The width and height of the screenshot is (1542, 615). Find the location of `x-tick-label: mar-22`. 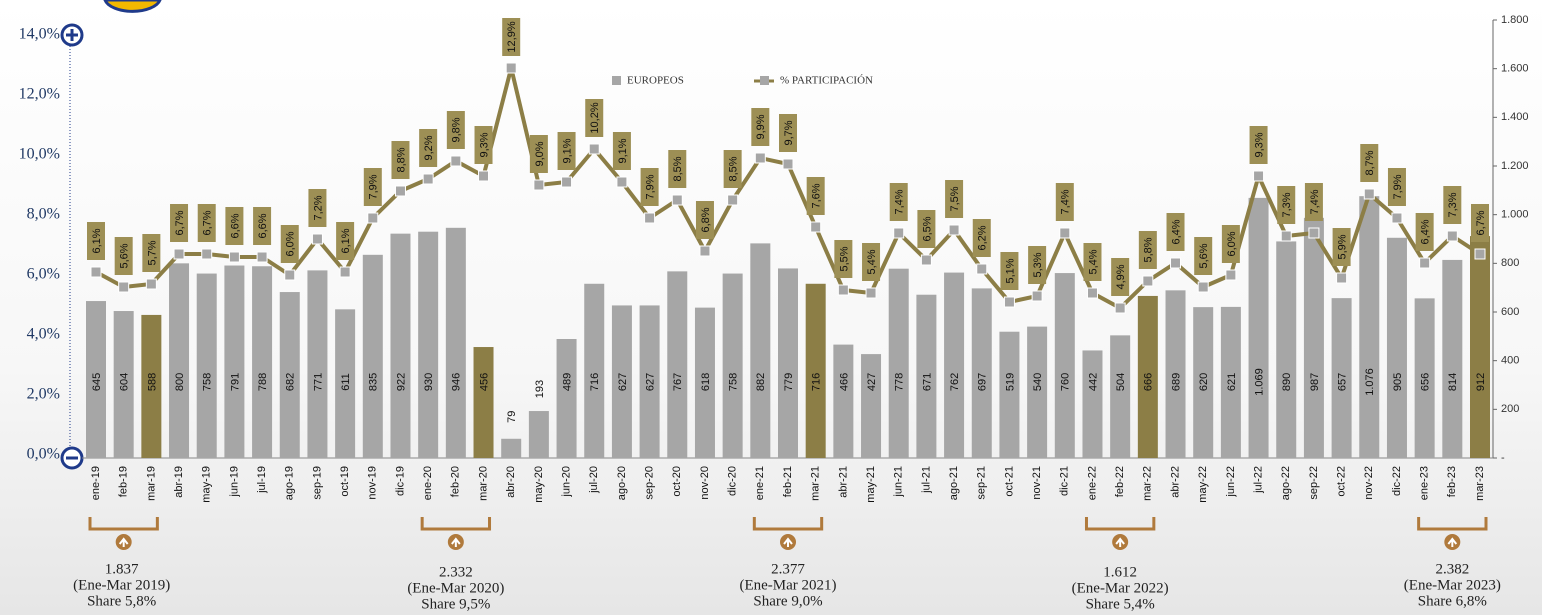

x-tick-label: mar-22 is located at coordinates (1148, 483).